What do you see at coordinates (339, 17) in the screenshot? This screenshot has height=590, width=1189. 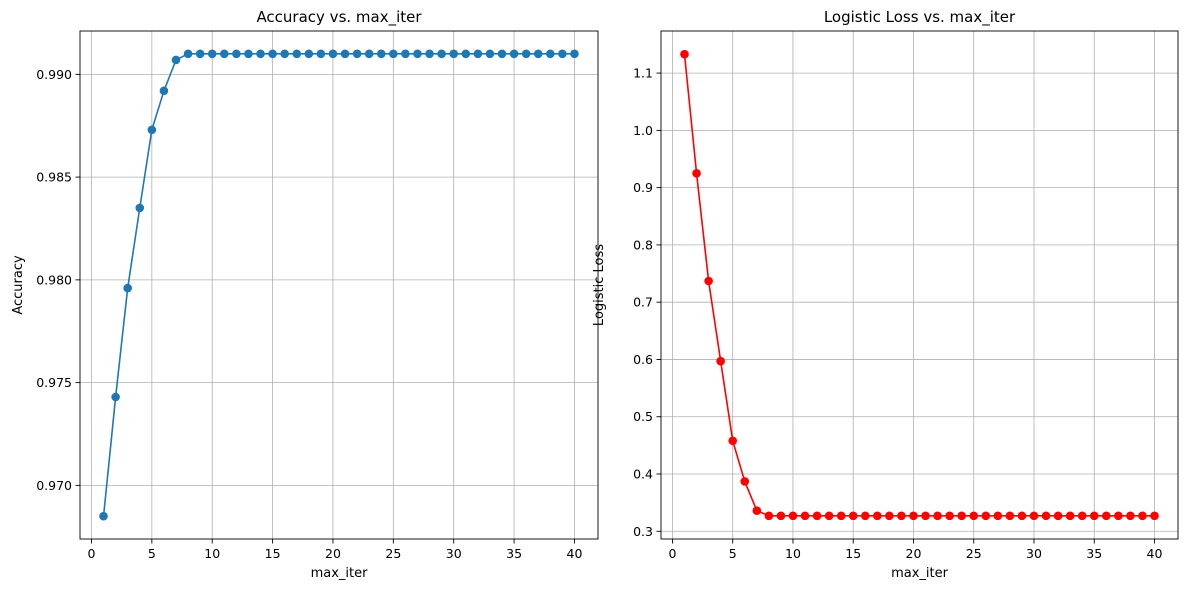 I see `chart-title: Accuracy vs. max_iter` at bounding box center [339, 17].